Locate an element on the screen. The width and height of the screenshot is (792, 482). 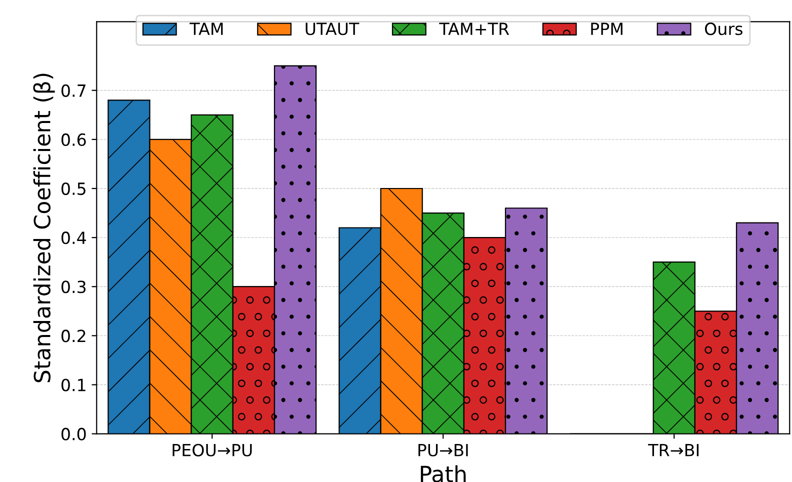
y-tick-label: 0.2 is located at coordinates (73, 336).